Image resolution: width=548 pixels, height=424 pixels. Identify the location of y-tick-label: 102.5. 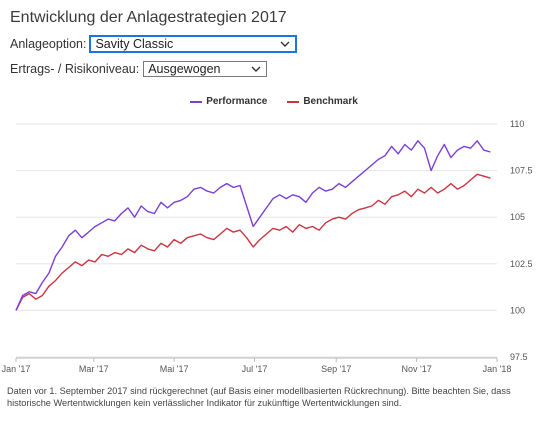
(521, 264).